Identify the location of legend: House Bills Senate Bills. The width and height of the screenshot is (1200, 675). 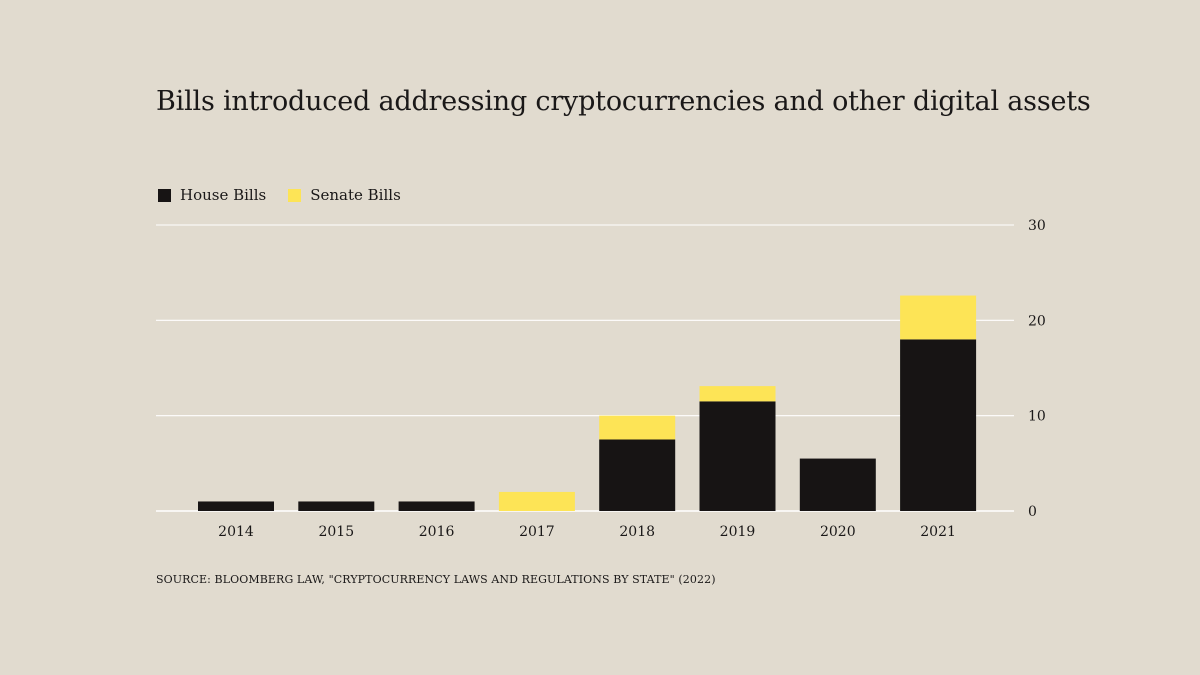
(290, 195).